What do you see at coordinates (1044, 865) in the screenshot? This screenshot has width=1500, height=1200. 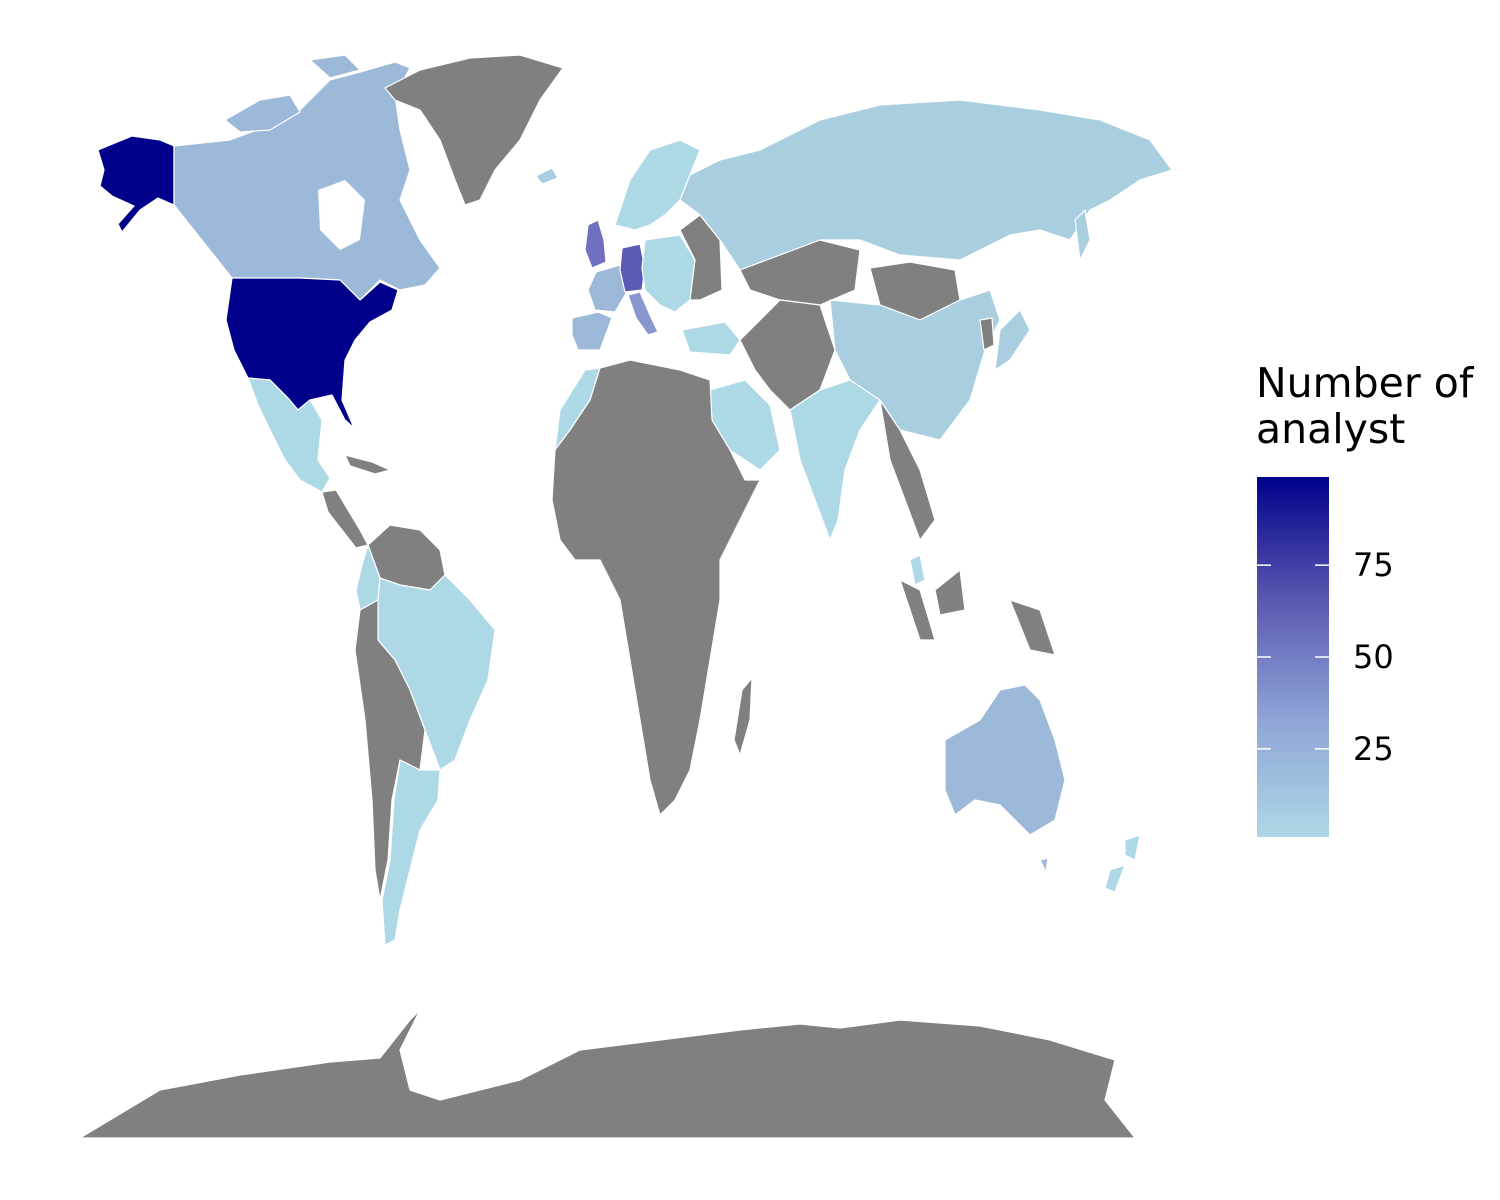 I see `region-tasmania` at bounding box center [1044, 865].